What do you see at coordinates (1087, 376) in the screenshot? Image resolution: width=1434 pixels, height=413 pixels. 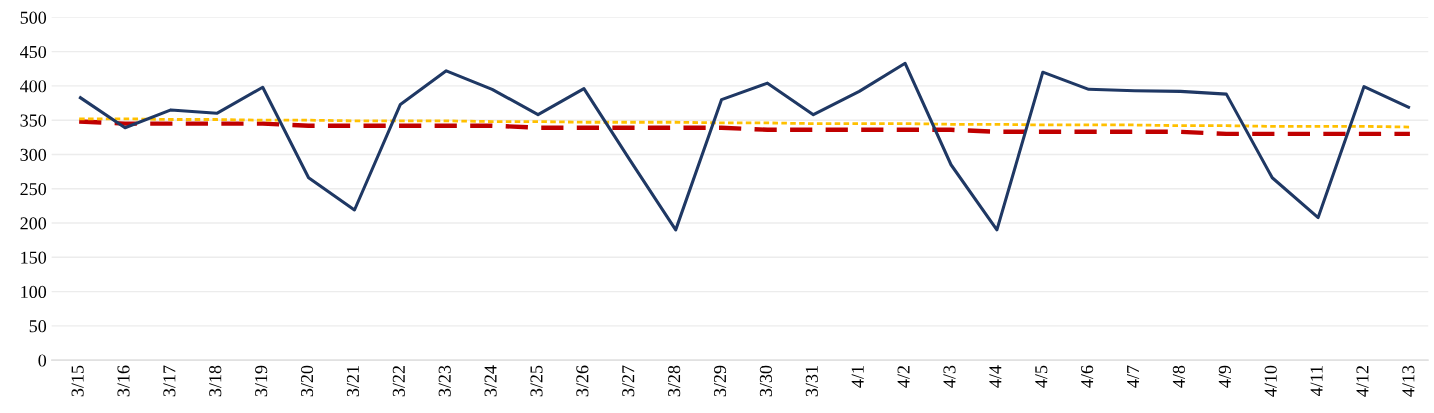 I see `x-tick-label: 4/6` at bounding box center [1087, 376].